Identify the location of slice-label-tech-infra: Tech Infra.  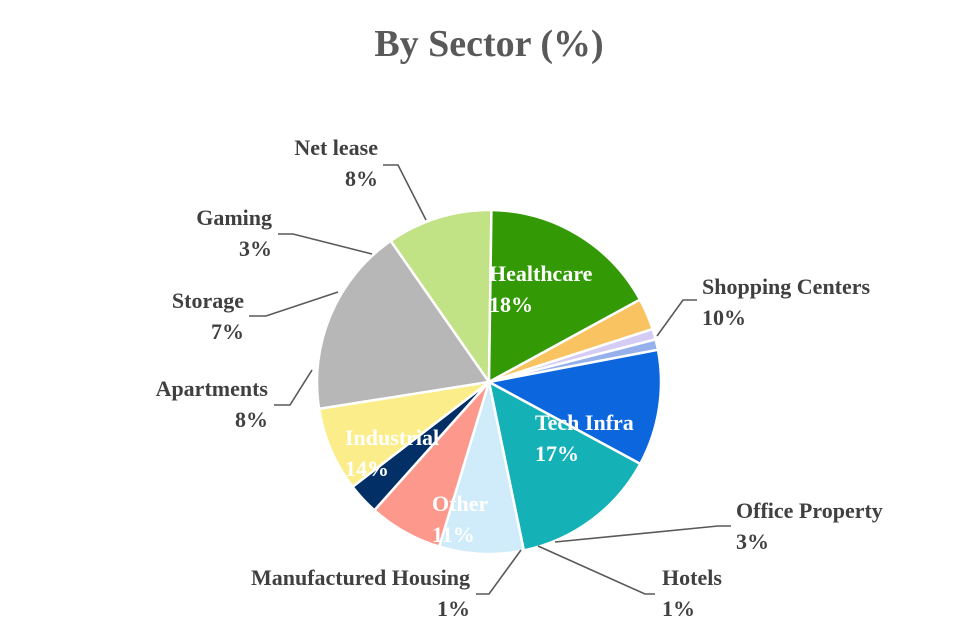
(584, 422).